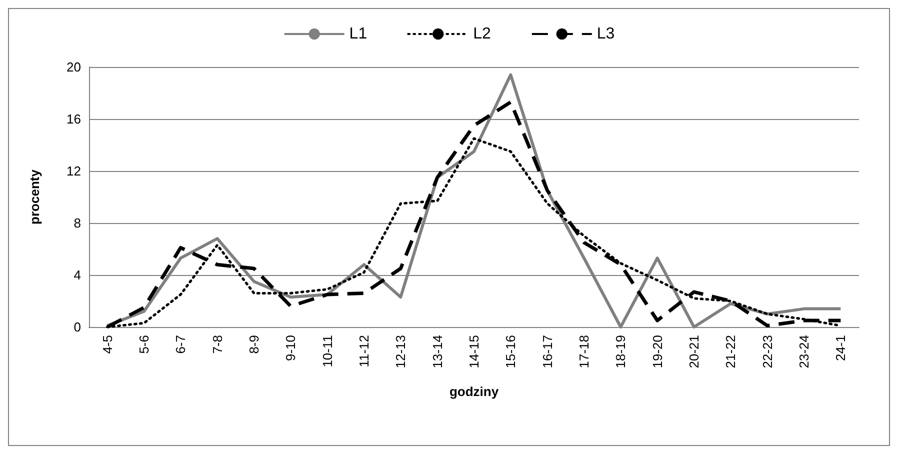  Describe the element at coordinates (547, 351) in the screenshot. I see `x-tick-label: 16-17` at that location.